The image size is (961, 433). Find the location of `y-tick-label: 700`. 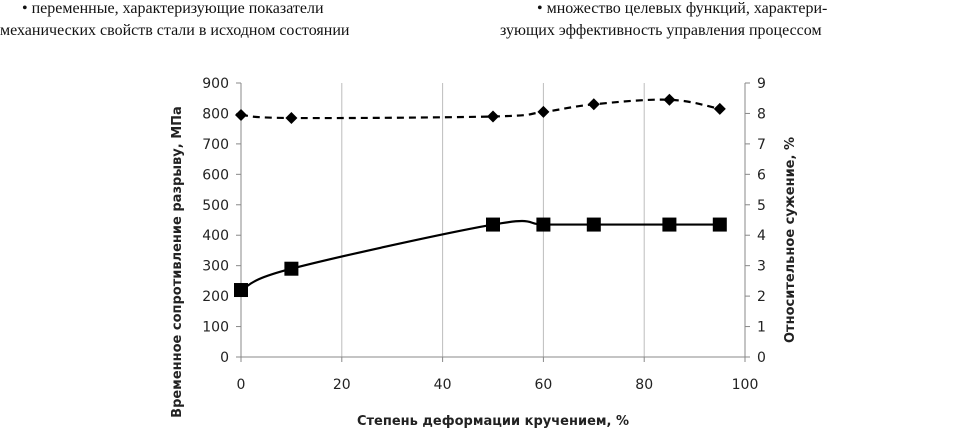

y-tick-label: 700 is located at coordinates (215, 145).